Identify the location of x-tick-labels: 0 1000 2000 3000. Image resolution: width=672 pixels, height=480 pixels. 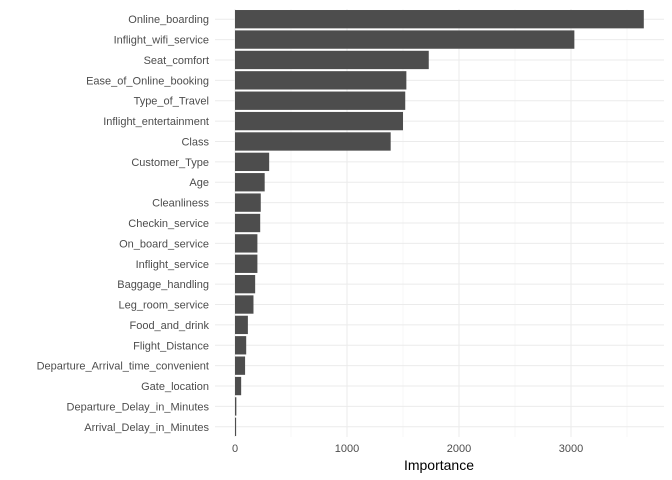
(407, 449).